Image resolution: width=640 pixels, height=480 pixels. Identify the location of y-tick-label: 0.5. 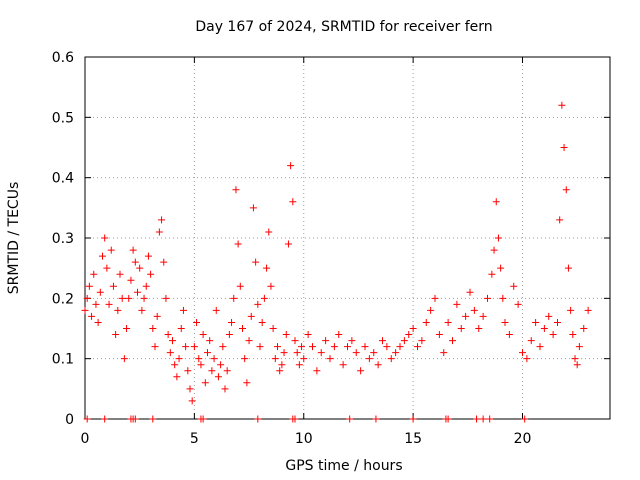
(63, 118).